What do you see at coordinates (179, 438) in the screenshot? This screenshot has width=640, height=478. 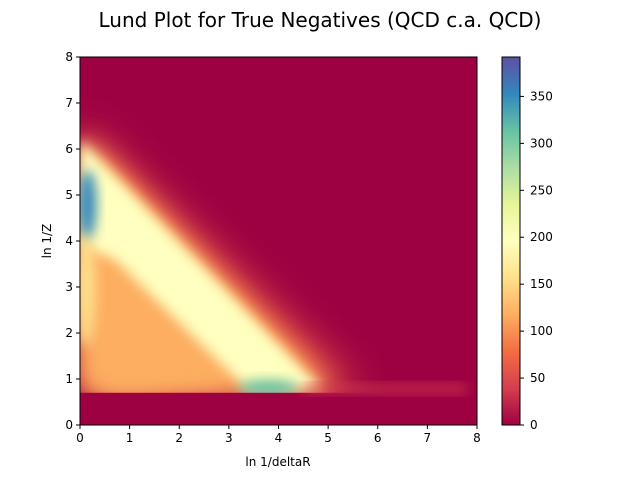 I see `x-tick-label: 2` at bounding box center [179, 438].